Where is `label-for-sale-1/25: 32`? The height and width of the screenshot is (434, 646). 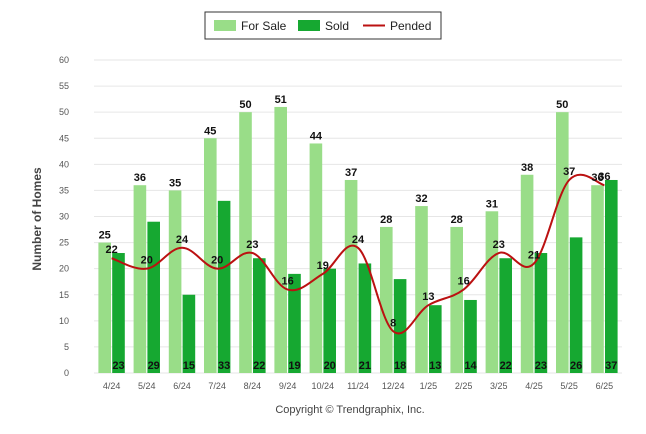
label-for-sale-1/25: 32 is located at coordinates (421, 199).